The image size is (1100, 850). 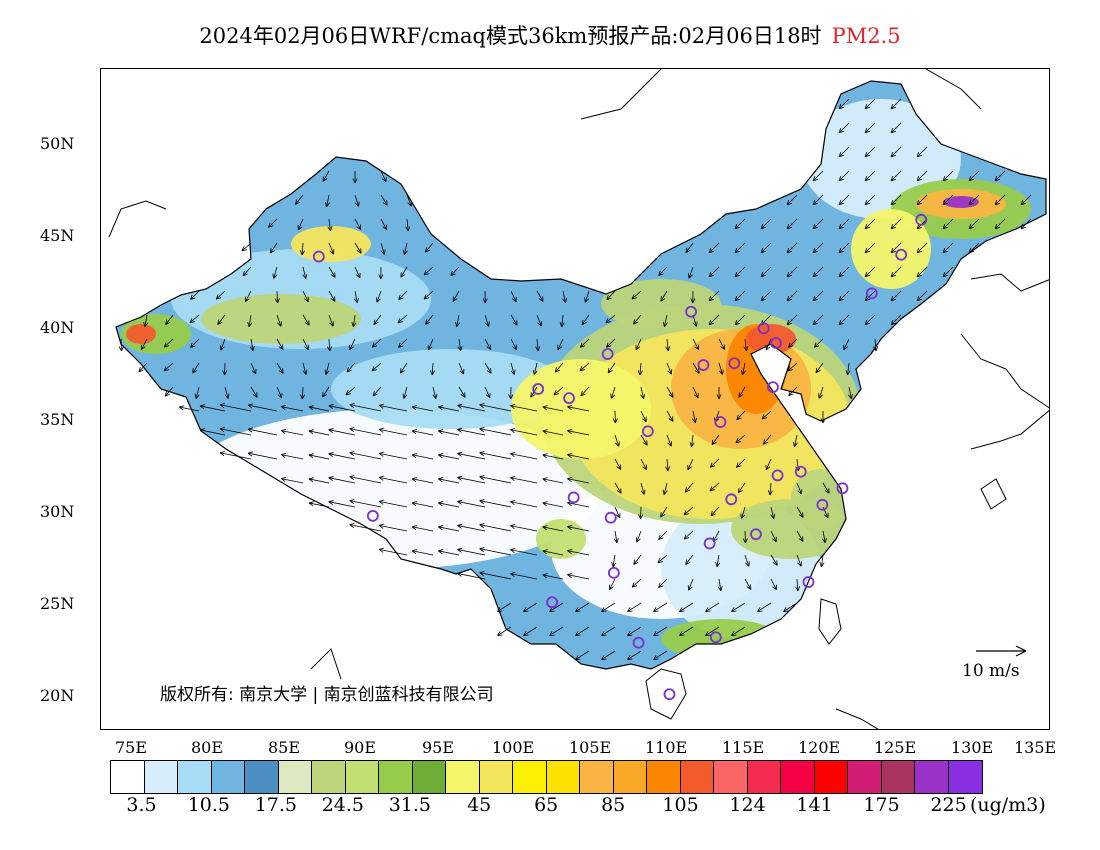 What do you see at coordinates (948, 805) in the screenshot?
I see `colorbar-label: 225` at bounding box center [948, 805].